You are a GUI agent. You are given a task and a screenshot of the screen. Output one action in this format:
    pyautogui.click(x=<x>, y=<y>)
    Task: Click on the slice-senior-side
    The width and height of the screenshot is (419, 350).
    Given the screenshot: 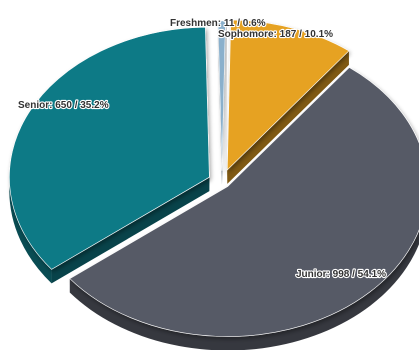 What is the action you would take?
    pyautogui.click(x=30, y=230)
    